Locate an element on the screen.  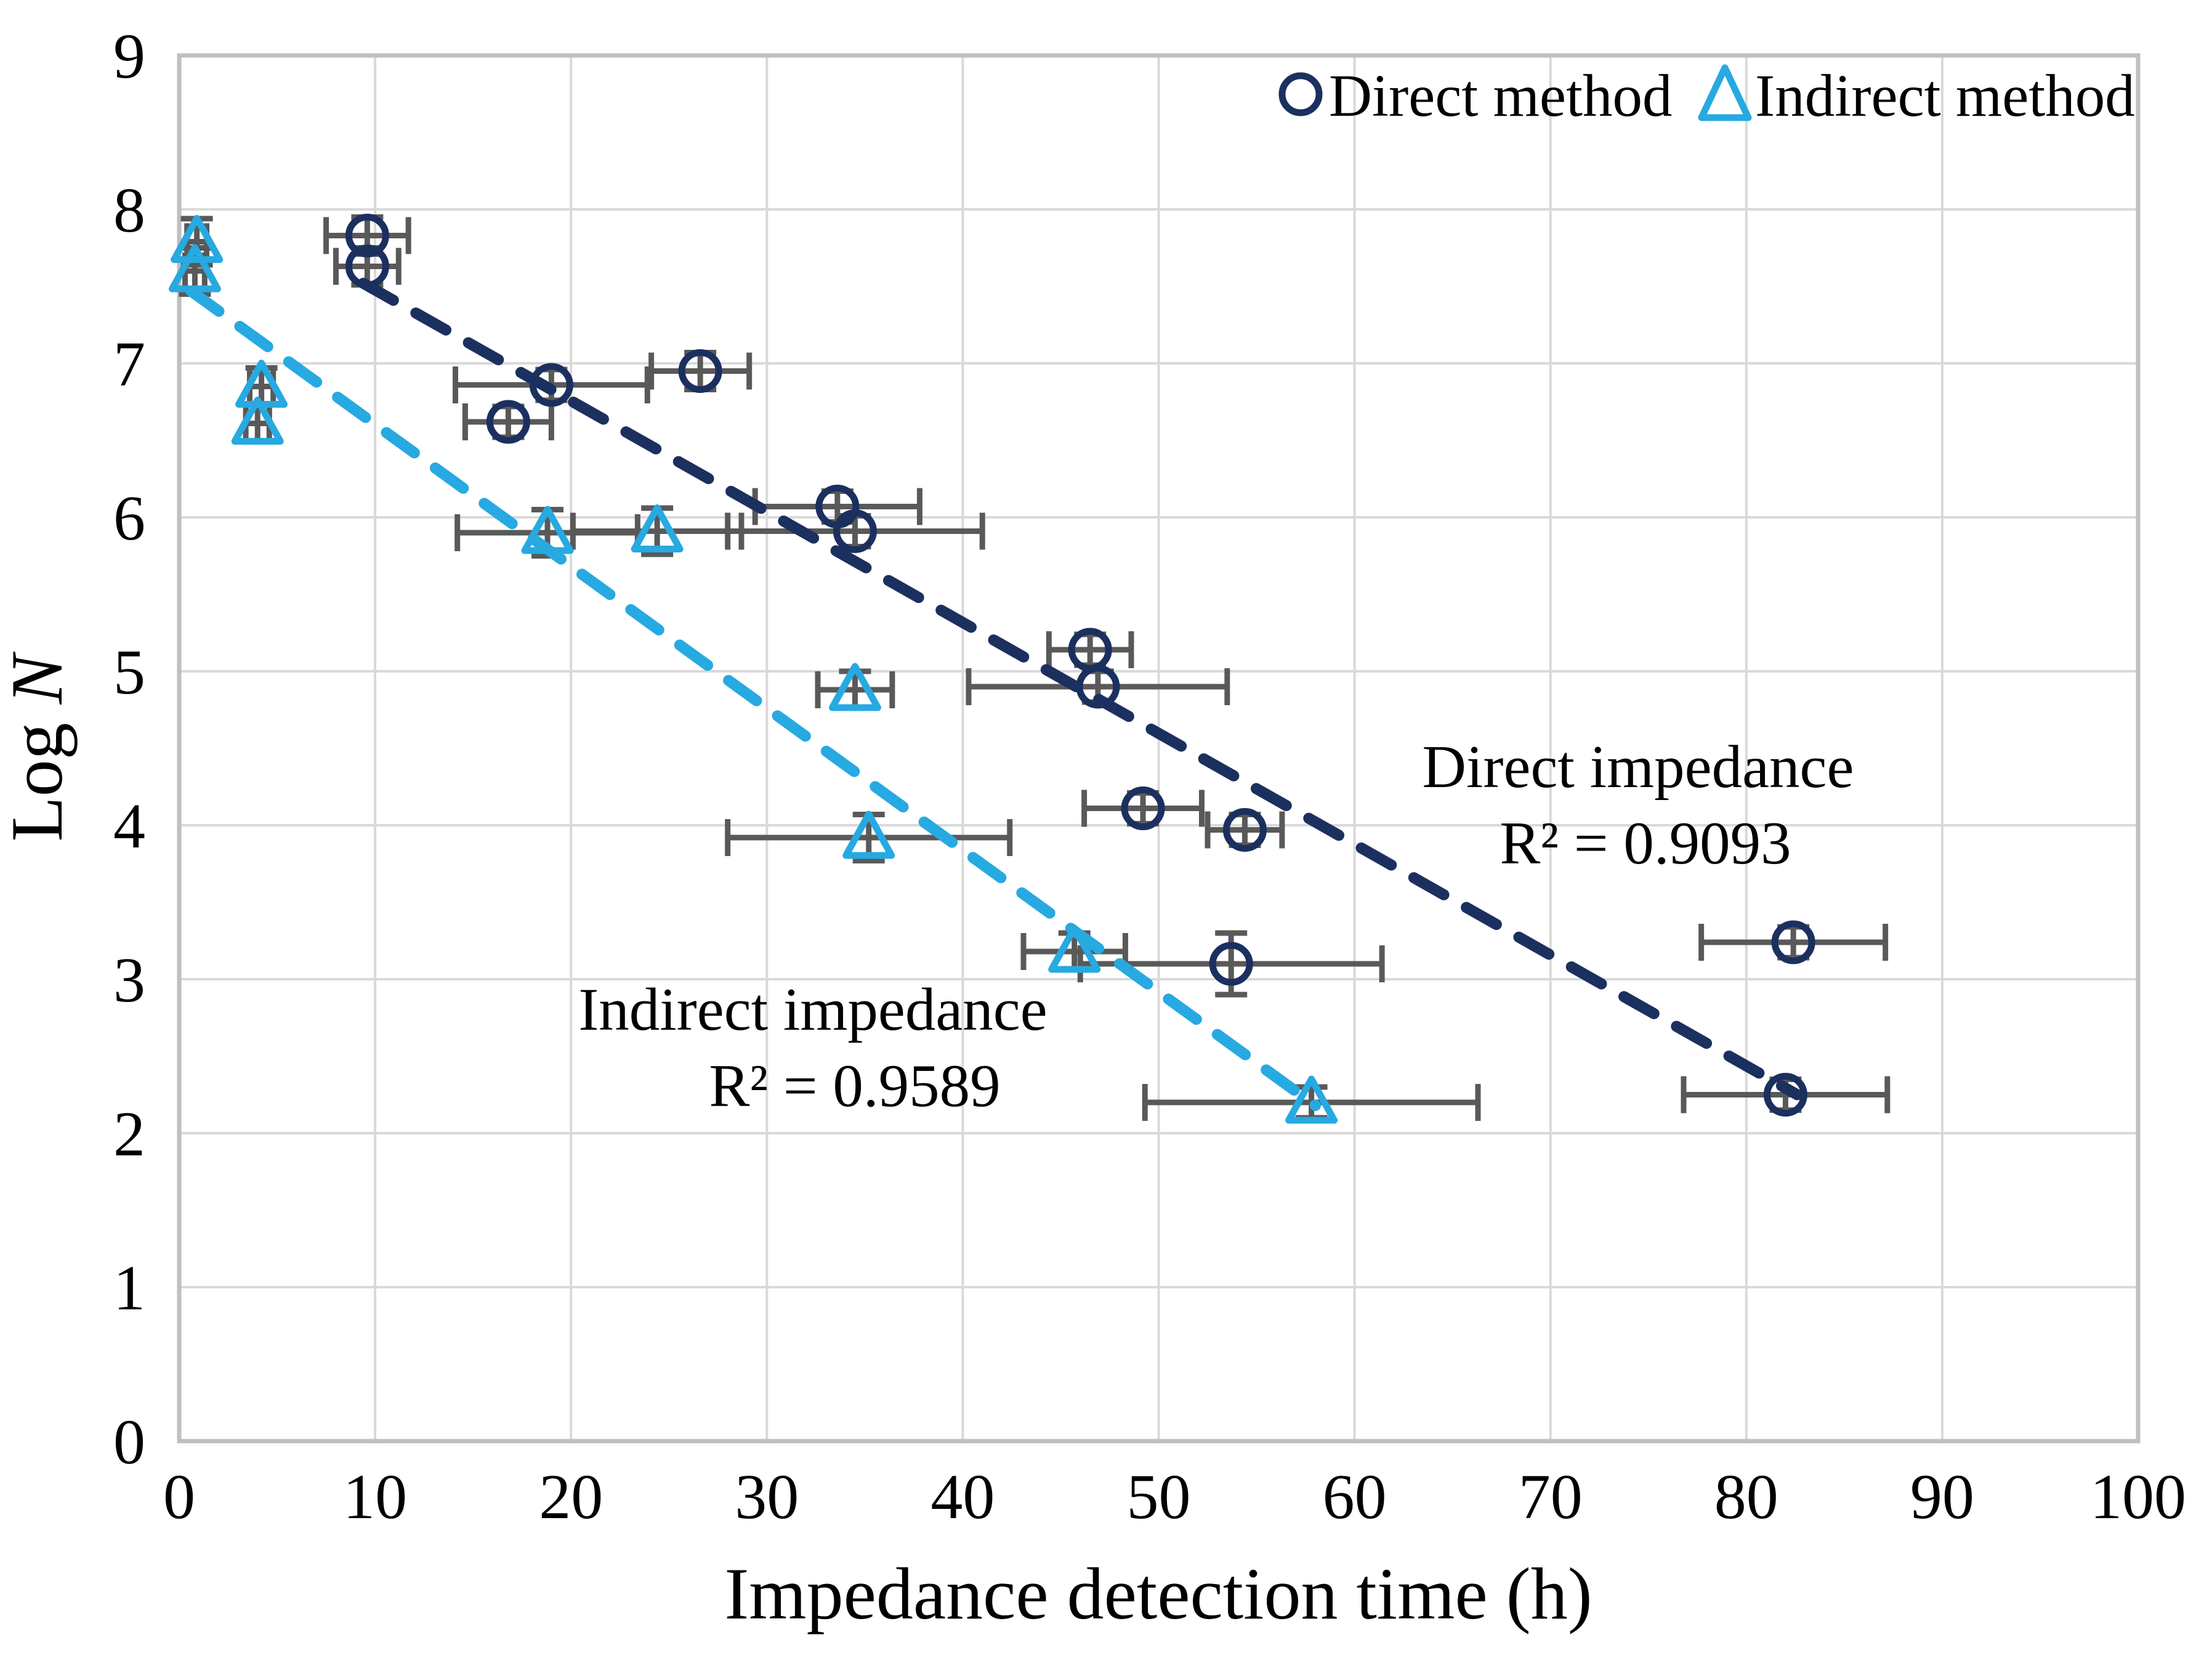
x-axis-title: Impedance detection time (h) is located at coordinates (1158, 1594).